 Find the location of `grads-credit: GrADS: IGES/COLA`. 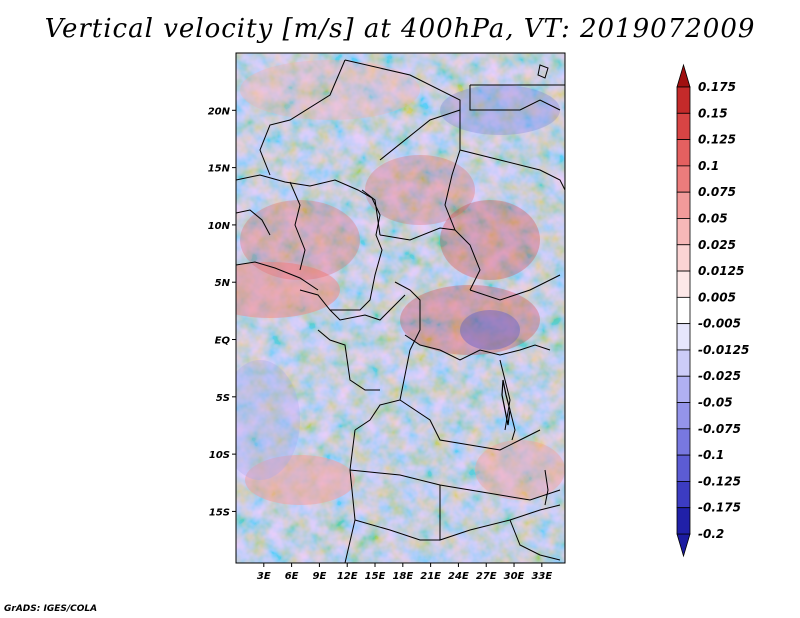

grads-credit: GrADS: IGES/COLA is located at coordinates (51, 609).